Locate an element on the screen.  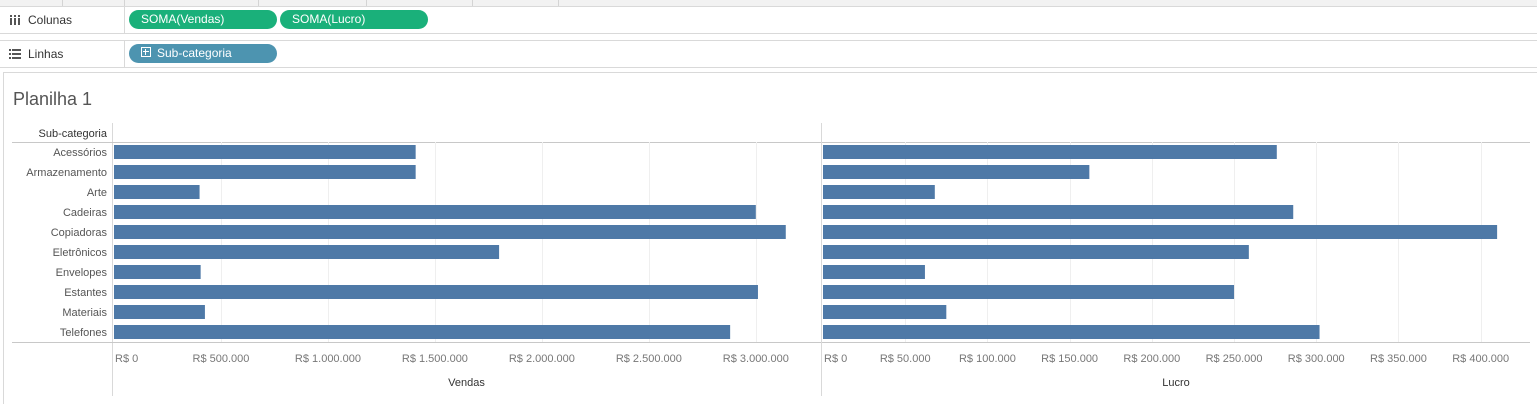
axis-tick-label: R$ 2.500.000 is located at coordinates (649, 359).